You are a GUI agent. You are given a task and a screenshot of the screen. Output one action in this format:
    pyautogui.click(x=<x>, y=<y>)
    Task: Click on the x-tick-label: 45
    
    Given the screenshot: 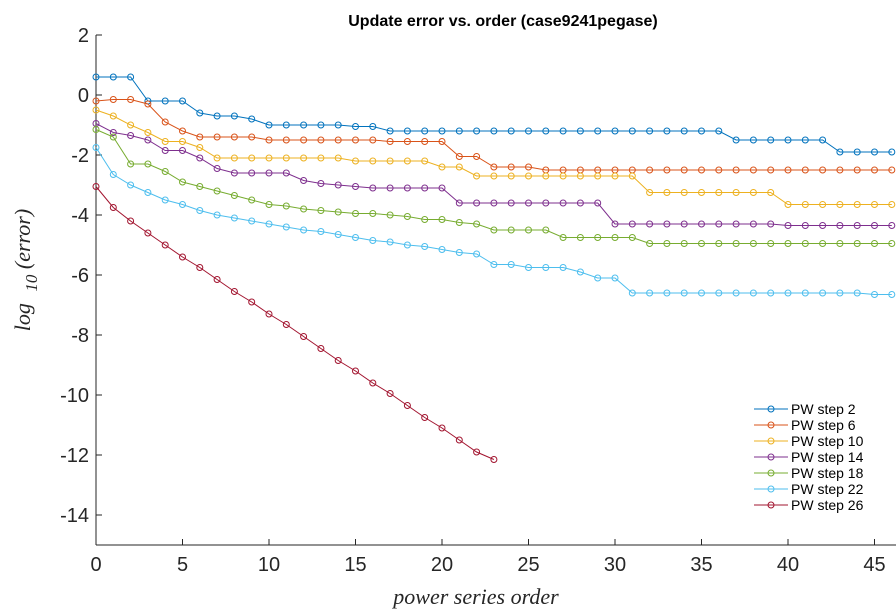 What is the action you would take?
    pyautogui.click(x=874, y=565)
    